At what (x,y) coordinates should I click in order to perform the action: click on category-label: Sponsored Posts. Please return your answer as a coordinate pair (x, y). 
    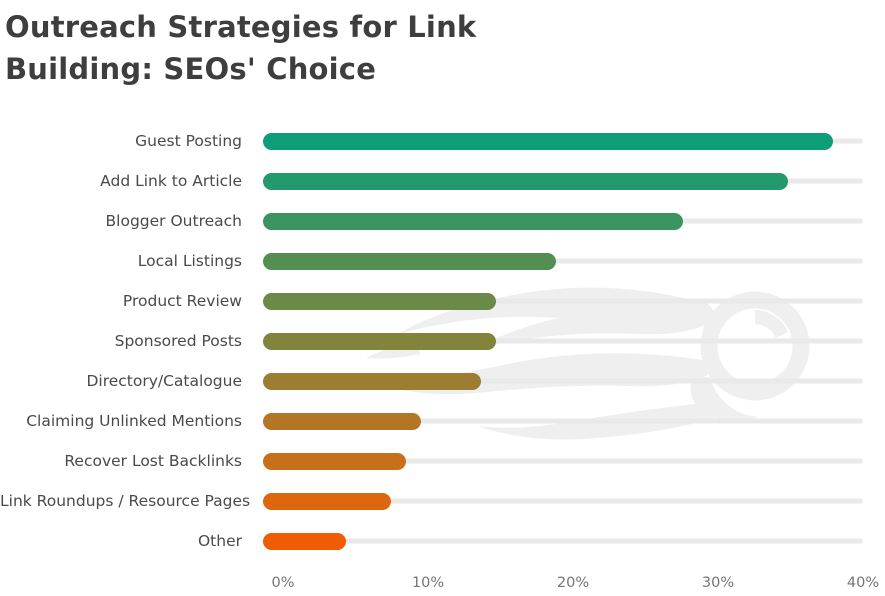
    Looking at the image, I should click on (178, 341).